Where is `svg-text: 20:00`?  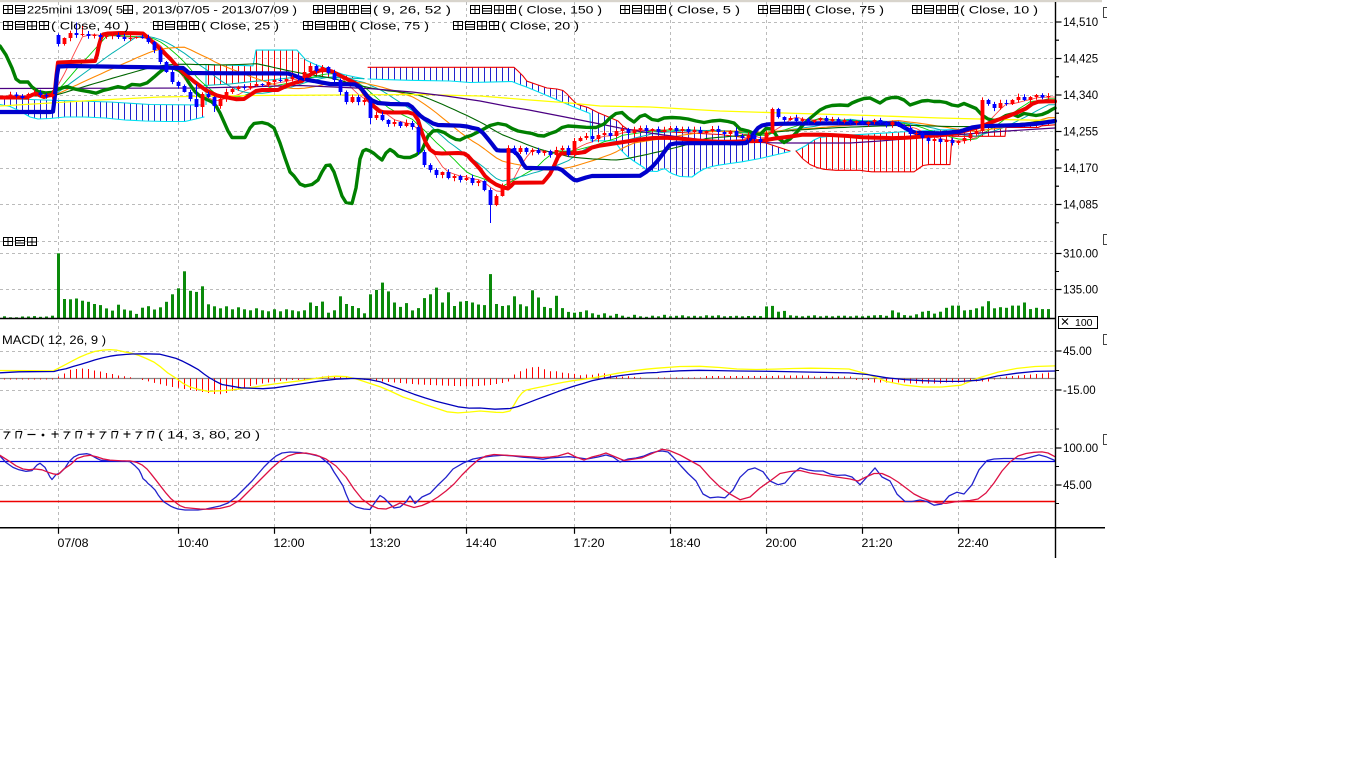 svg-text: 20:00 is located at coordinates (781, 544).